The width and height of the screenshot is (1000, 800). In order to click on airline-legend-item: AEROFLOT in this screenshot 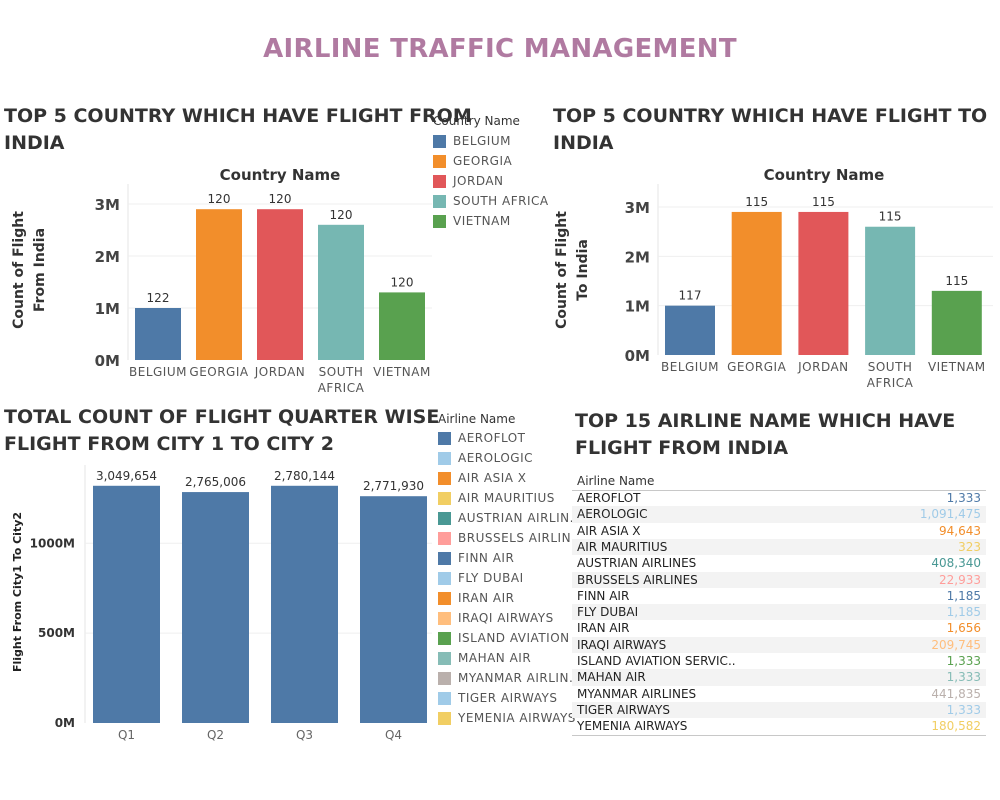, I will do `click(510, 438)`.